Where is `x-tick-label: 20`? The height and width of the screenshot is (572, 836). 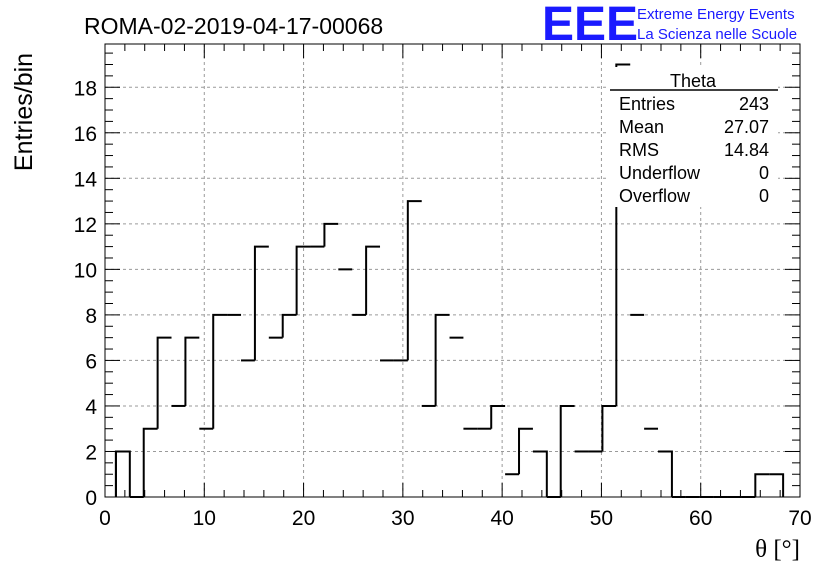
x-tick-label: 20 is located at coordinates (303, 518).